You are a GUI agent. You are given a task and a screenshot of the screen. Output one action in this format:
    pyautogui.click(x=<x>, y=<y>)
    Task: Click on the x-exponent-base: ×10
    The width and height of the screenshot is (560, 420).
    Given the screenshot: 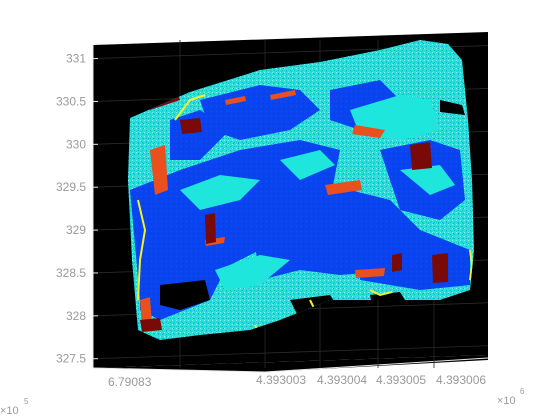 What is the action you would take?
    pyautogui.click(x=9, y=411)
    